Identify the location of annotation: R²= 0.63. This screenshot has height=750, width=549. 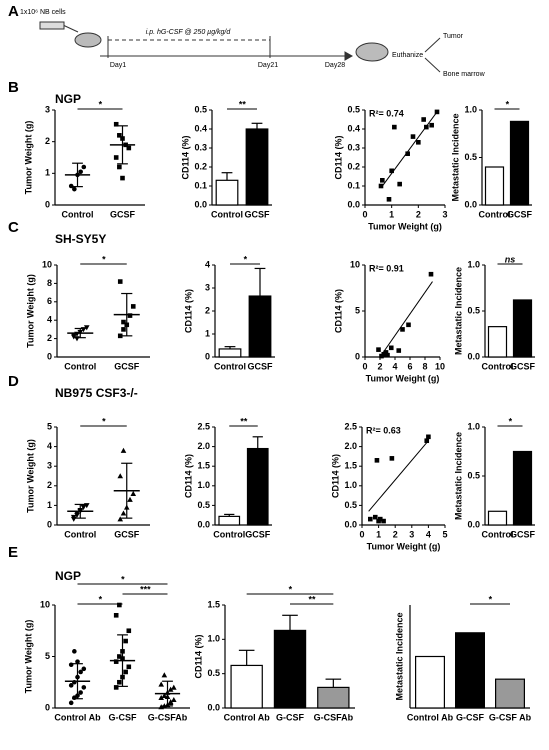
(383, 430).